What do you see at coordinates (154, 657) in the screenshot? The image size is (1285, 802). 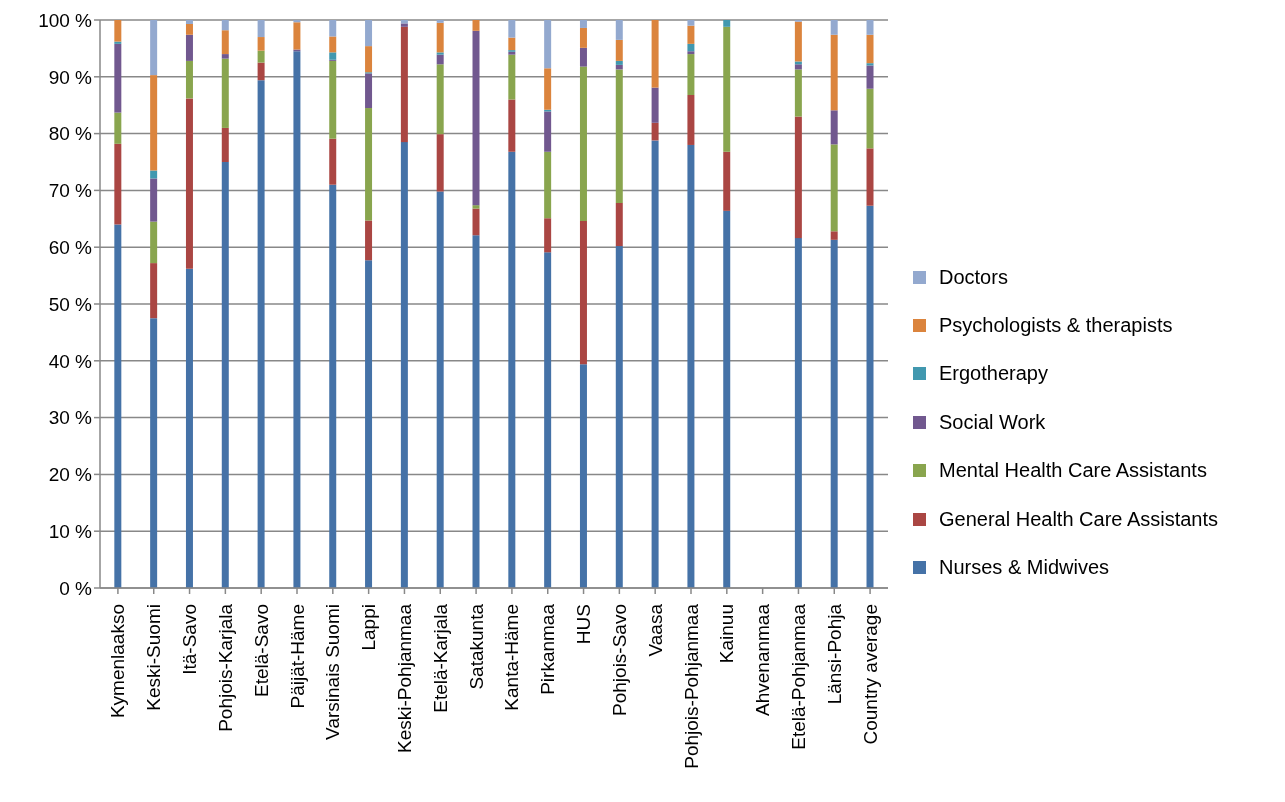 I see `x-tick-label: Keski-Suomi` at bounding box center [154, 657].